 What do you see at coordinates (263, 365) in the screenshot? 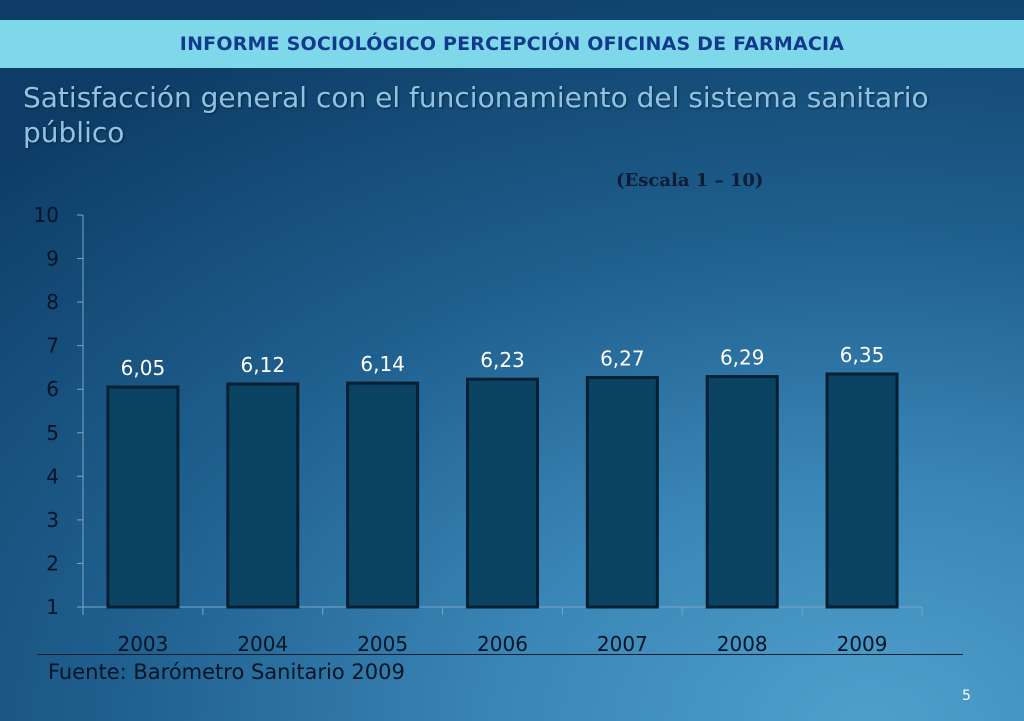
I see `value-label-2004: 6,12` at bounding box center [263, 365].